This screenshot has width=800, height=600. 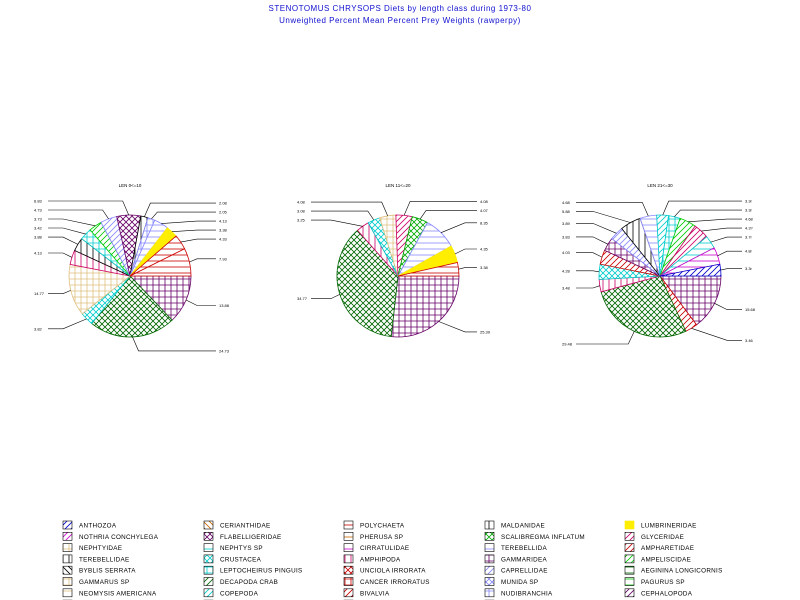 I want to click on legend-item: LEPTOCHEIRUS PINGUIS, so click(x=252, y=570).